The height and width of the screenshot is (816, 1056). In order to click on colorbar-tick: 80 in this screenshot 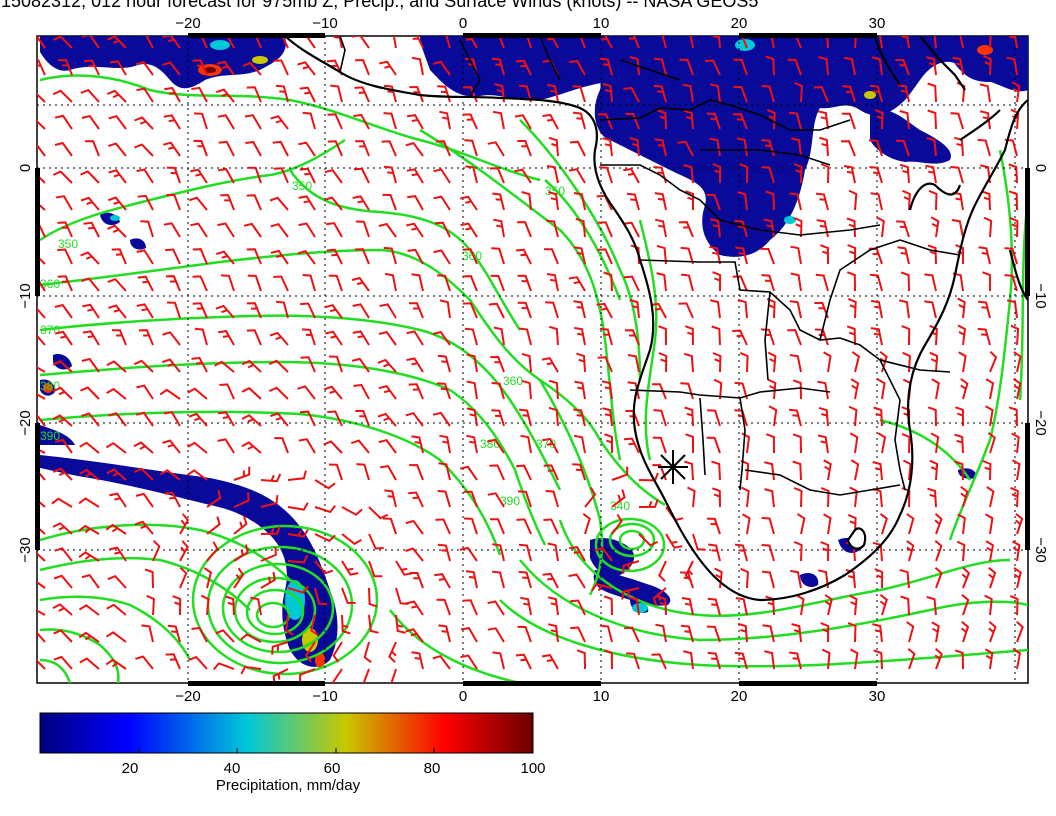, I will do `click(432, 768)`.